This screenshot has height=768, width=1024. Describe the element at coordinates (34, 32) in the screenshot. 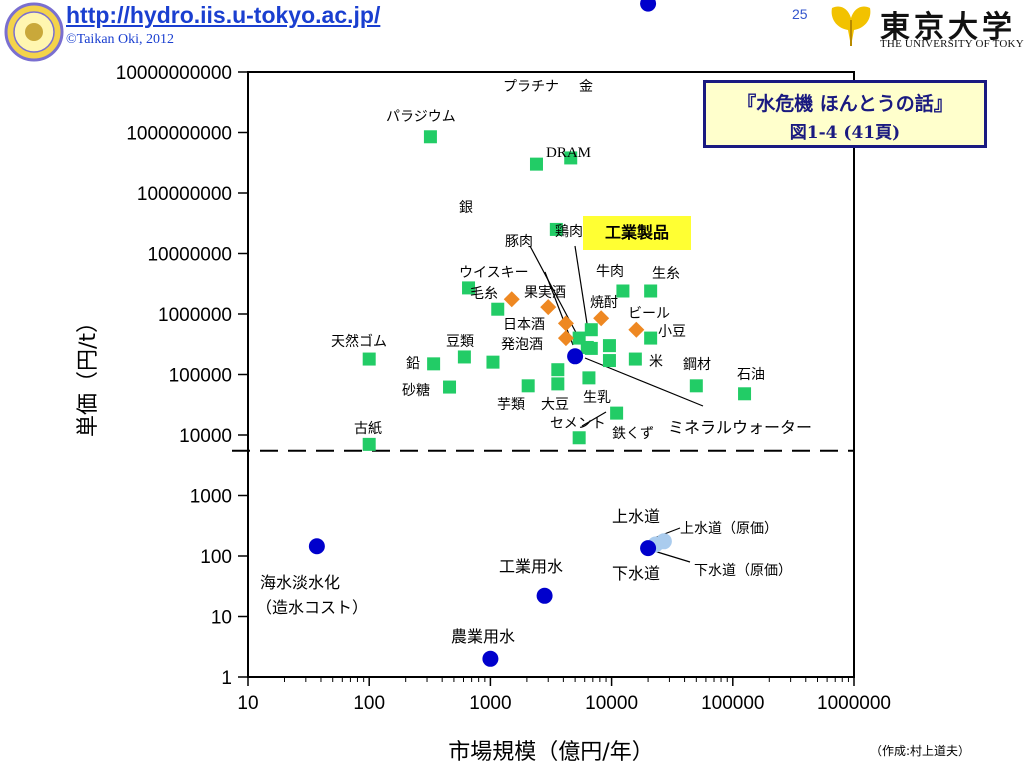

I see `institute-seal-logo` at that location.